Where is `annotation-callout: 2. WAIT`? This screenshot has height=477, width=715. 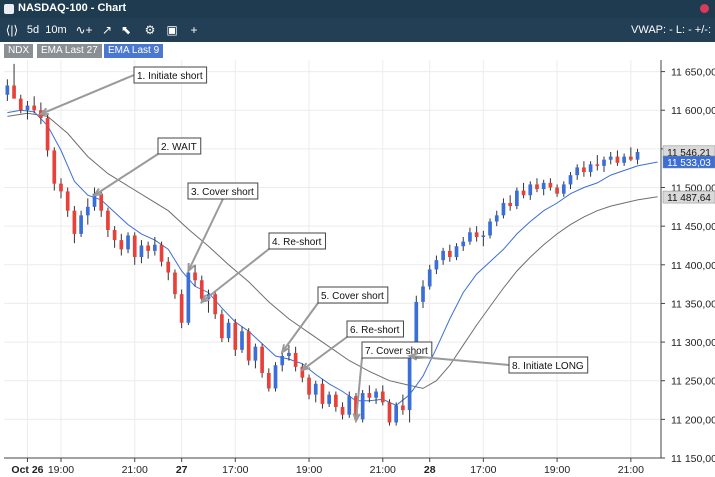
annotation-callout: 2. WAIT is located at coordinates (179, 146).